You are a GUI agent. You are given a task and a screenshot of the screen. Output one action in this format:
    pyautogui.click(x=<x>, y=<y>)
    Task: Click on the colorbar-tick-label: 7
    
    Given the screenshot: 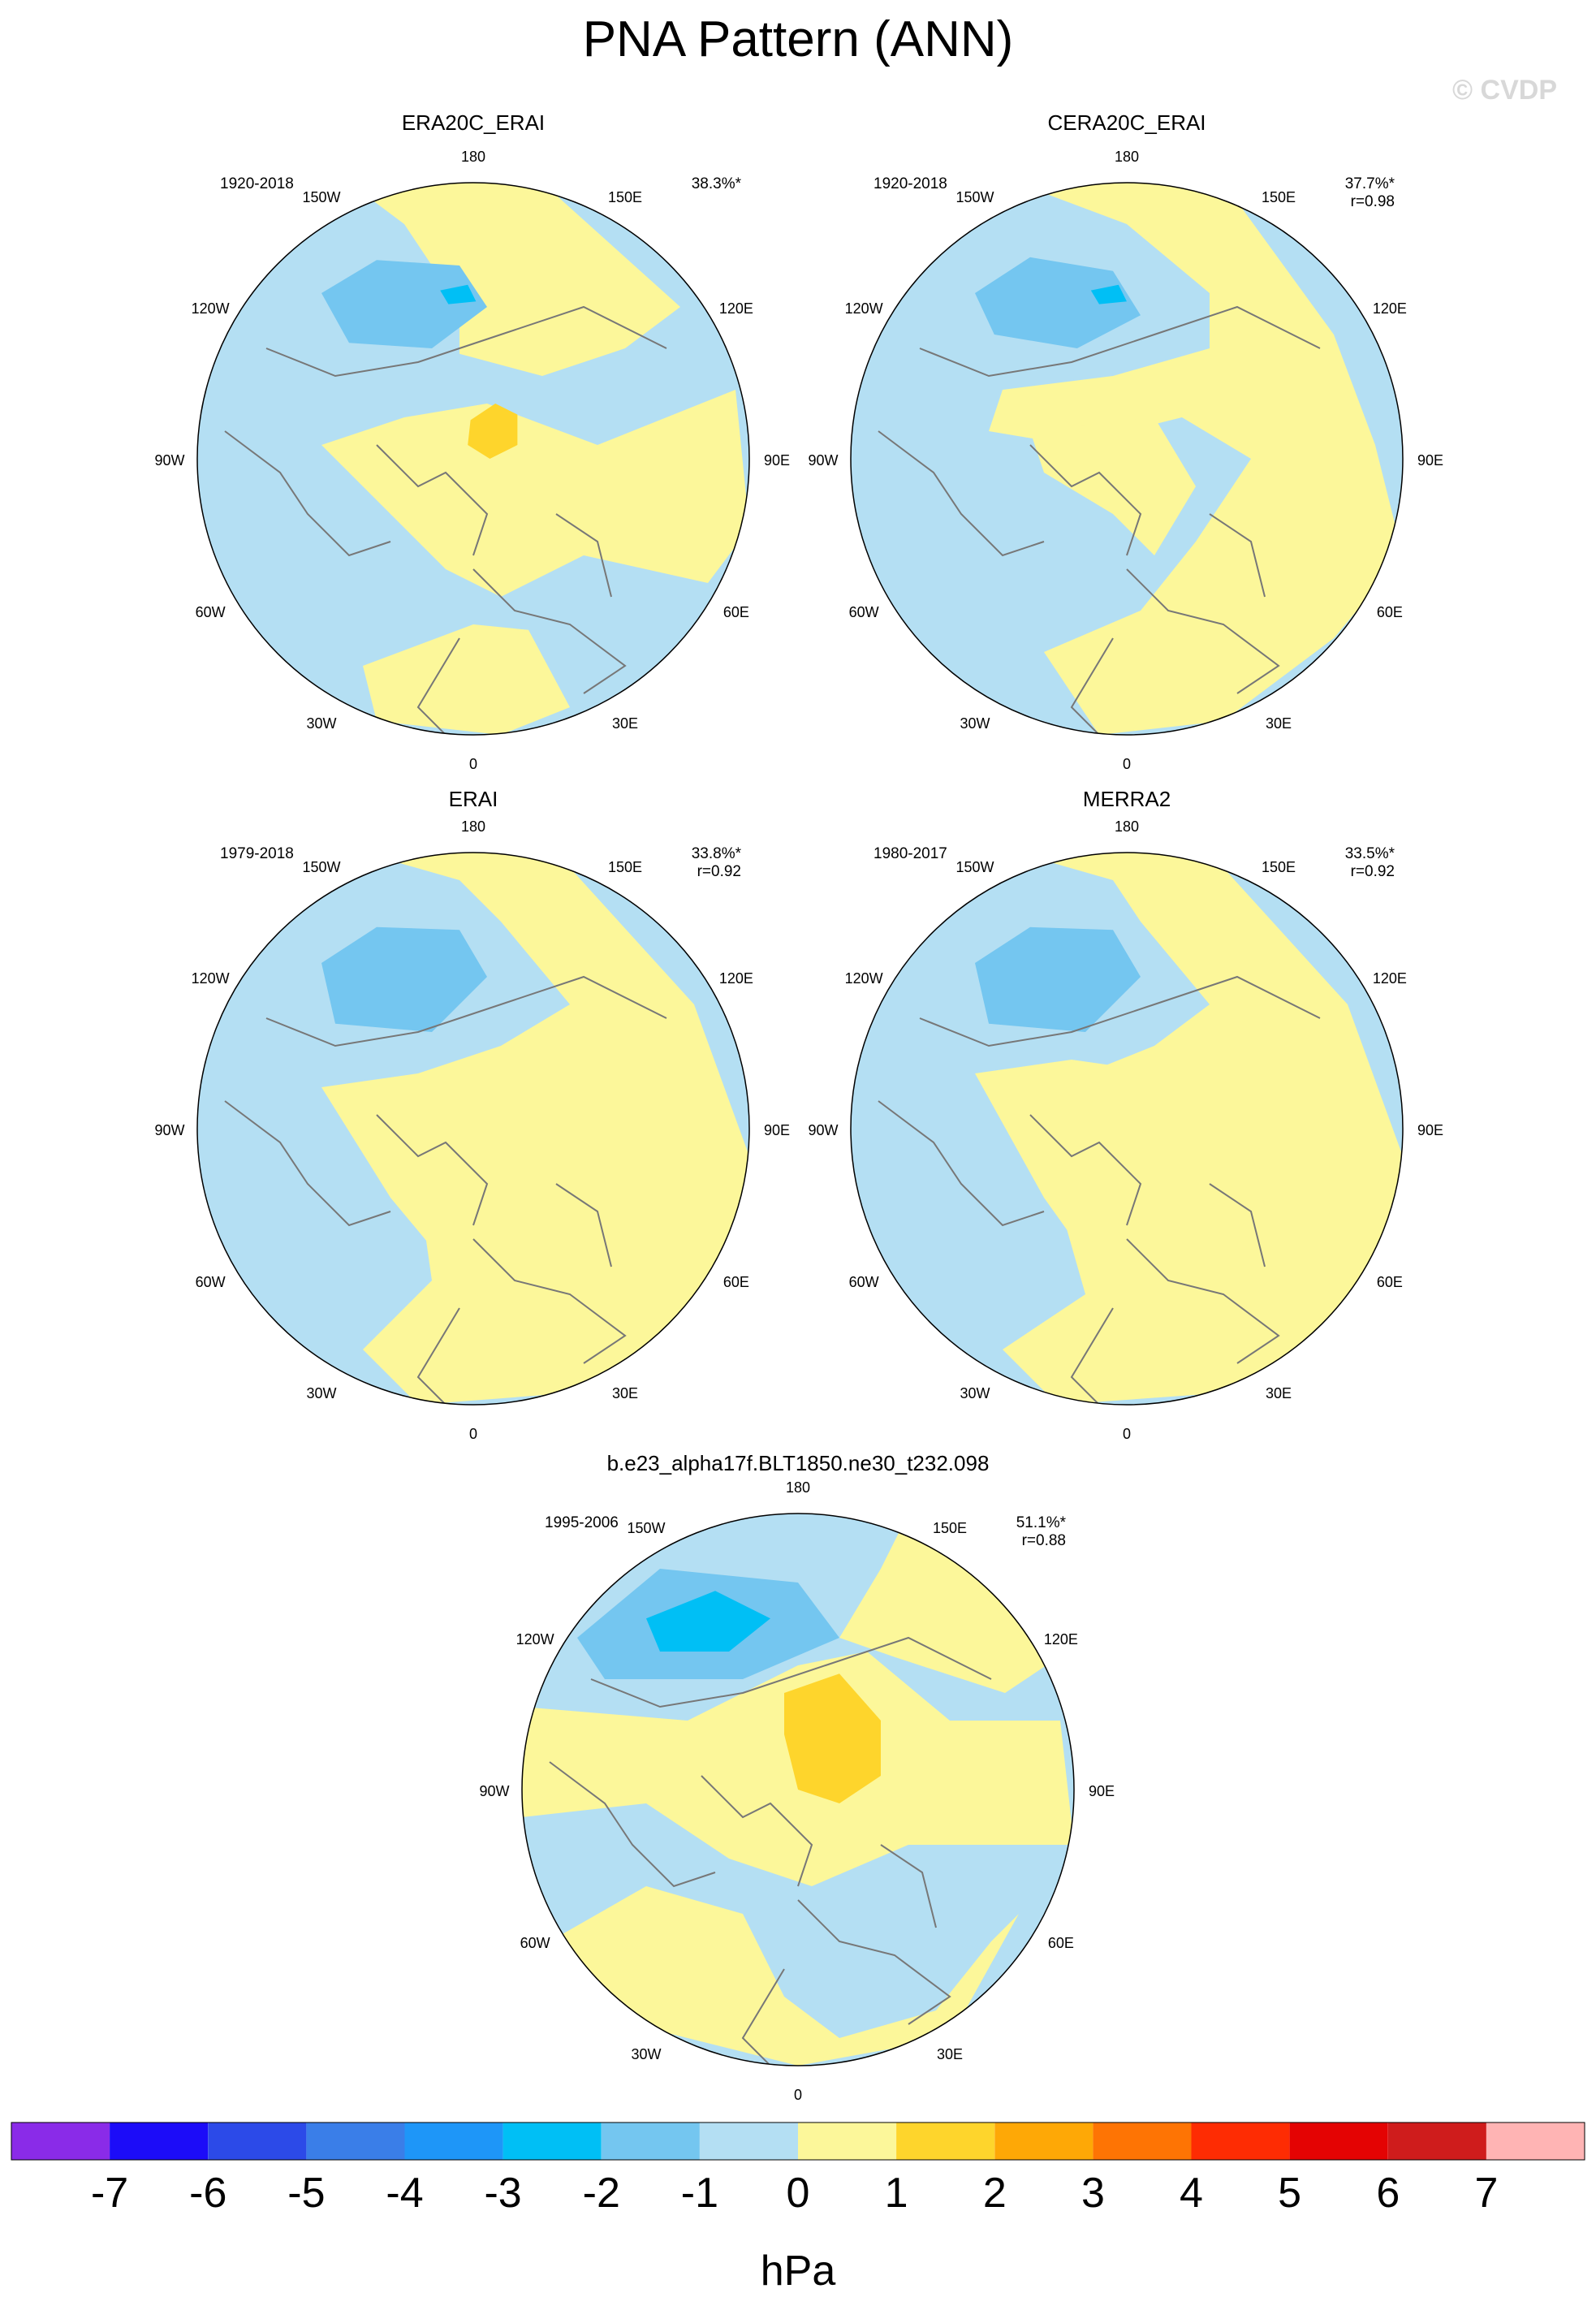 What is the action you would take?
    pyautogui.click(x=1486, y=2193)
    